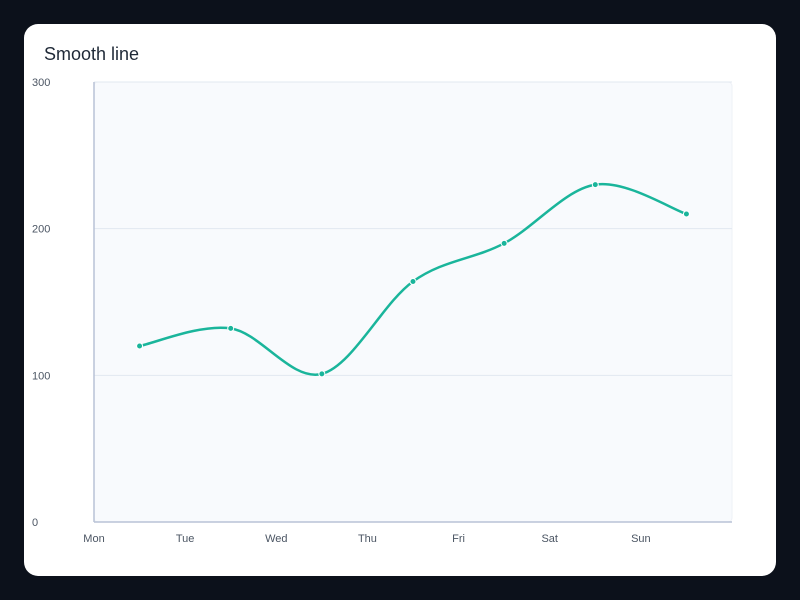  Describe the element at coordinates (641, 539) in the screenshot. I see `x-tick-label: Sun` at that location.